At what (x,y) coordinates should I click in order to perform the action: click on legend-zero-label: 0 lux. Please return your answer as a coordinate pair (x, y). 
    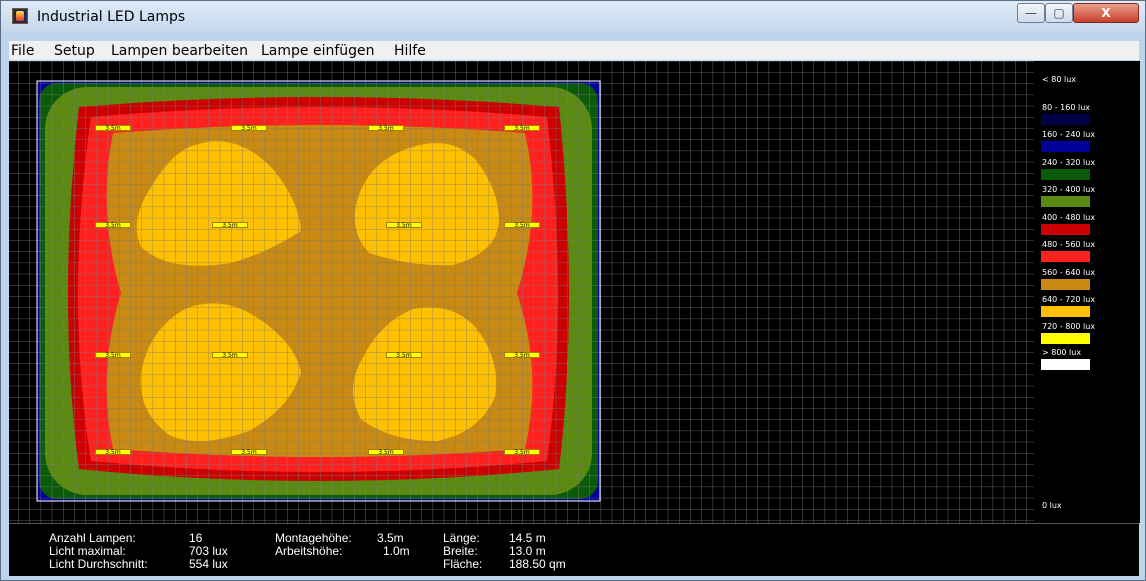
    Looking at the image, I should click on (1052, 505).